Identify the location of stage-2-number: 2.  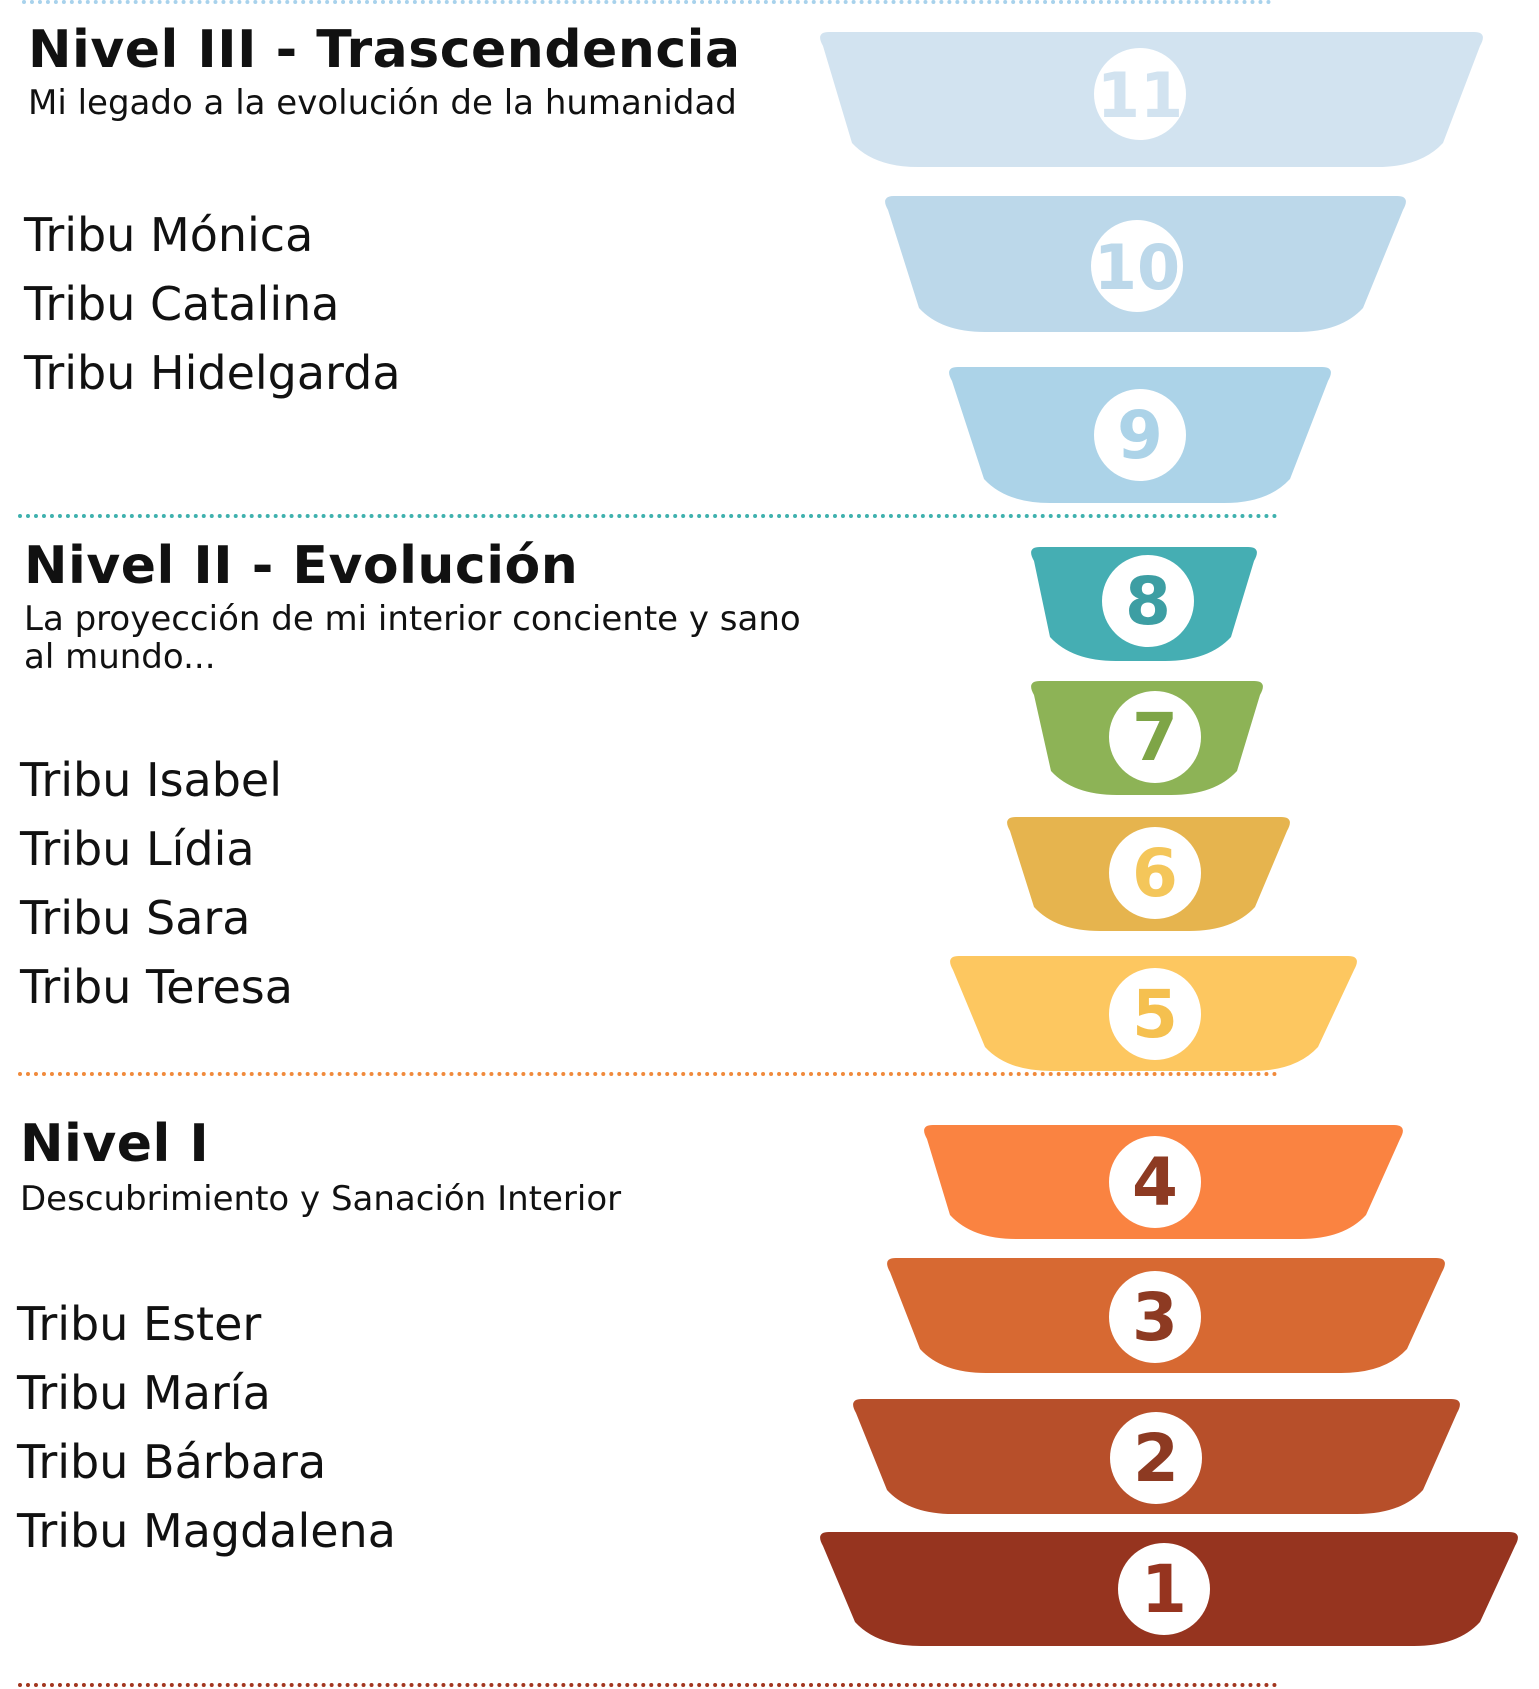
(1156, 1458).